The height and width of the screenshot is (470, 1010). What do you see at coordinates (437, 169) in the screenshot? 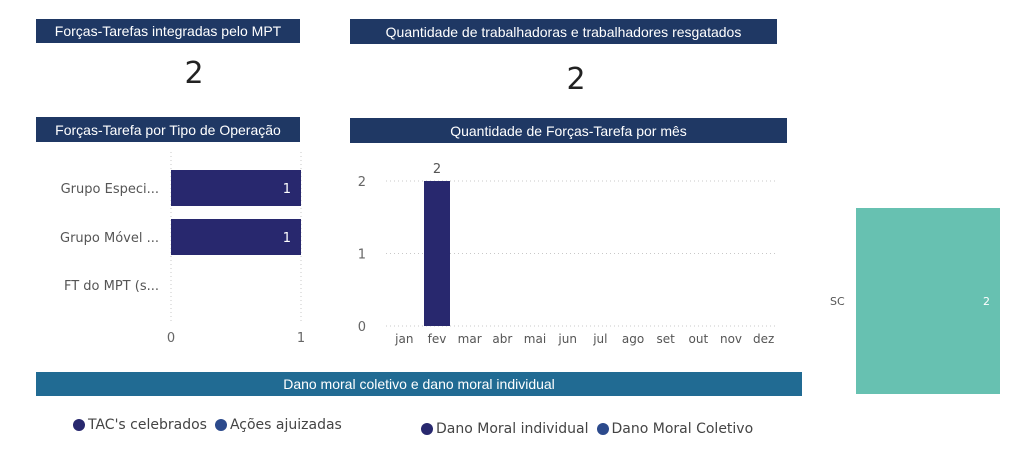
I see `data-label: 2` at bounding box center [437, 169].